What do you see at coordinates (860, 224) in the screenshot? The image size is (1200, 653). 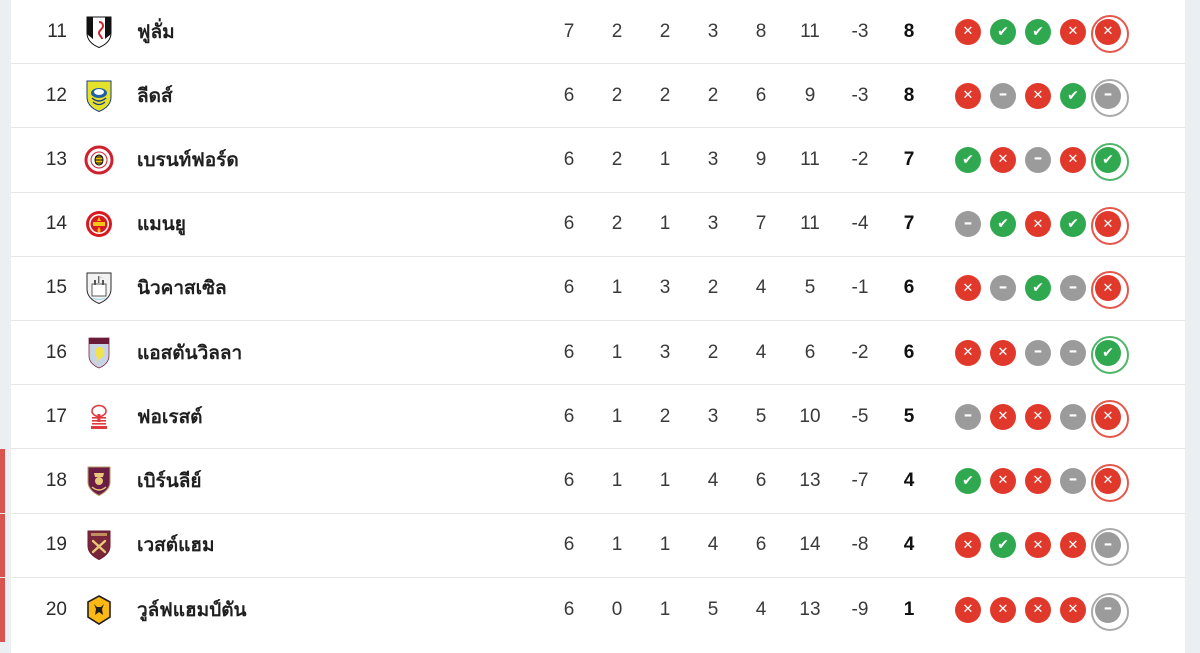 I see `goal-difference-cell: -4` at bounding box center [860, 224].